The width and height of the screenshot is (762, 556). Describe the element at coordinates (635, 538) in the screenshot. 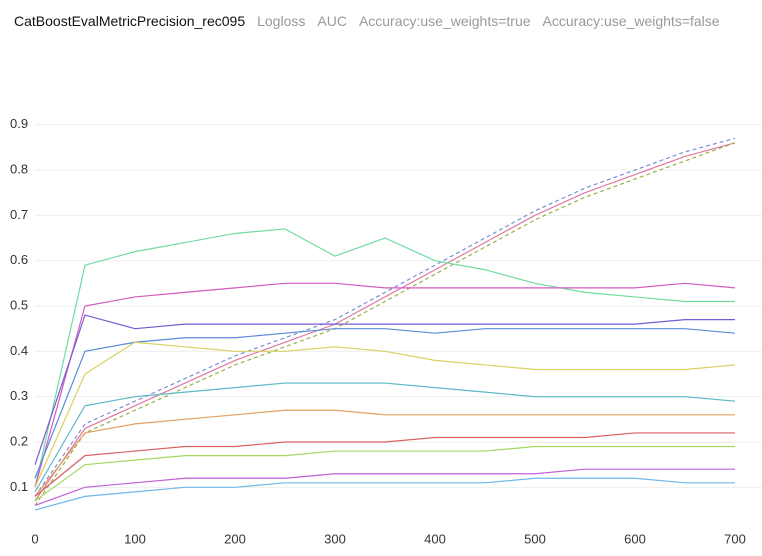

I see `x-tick-label: 600` at that location.